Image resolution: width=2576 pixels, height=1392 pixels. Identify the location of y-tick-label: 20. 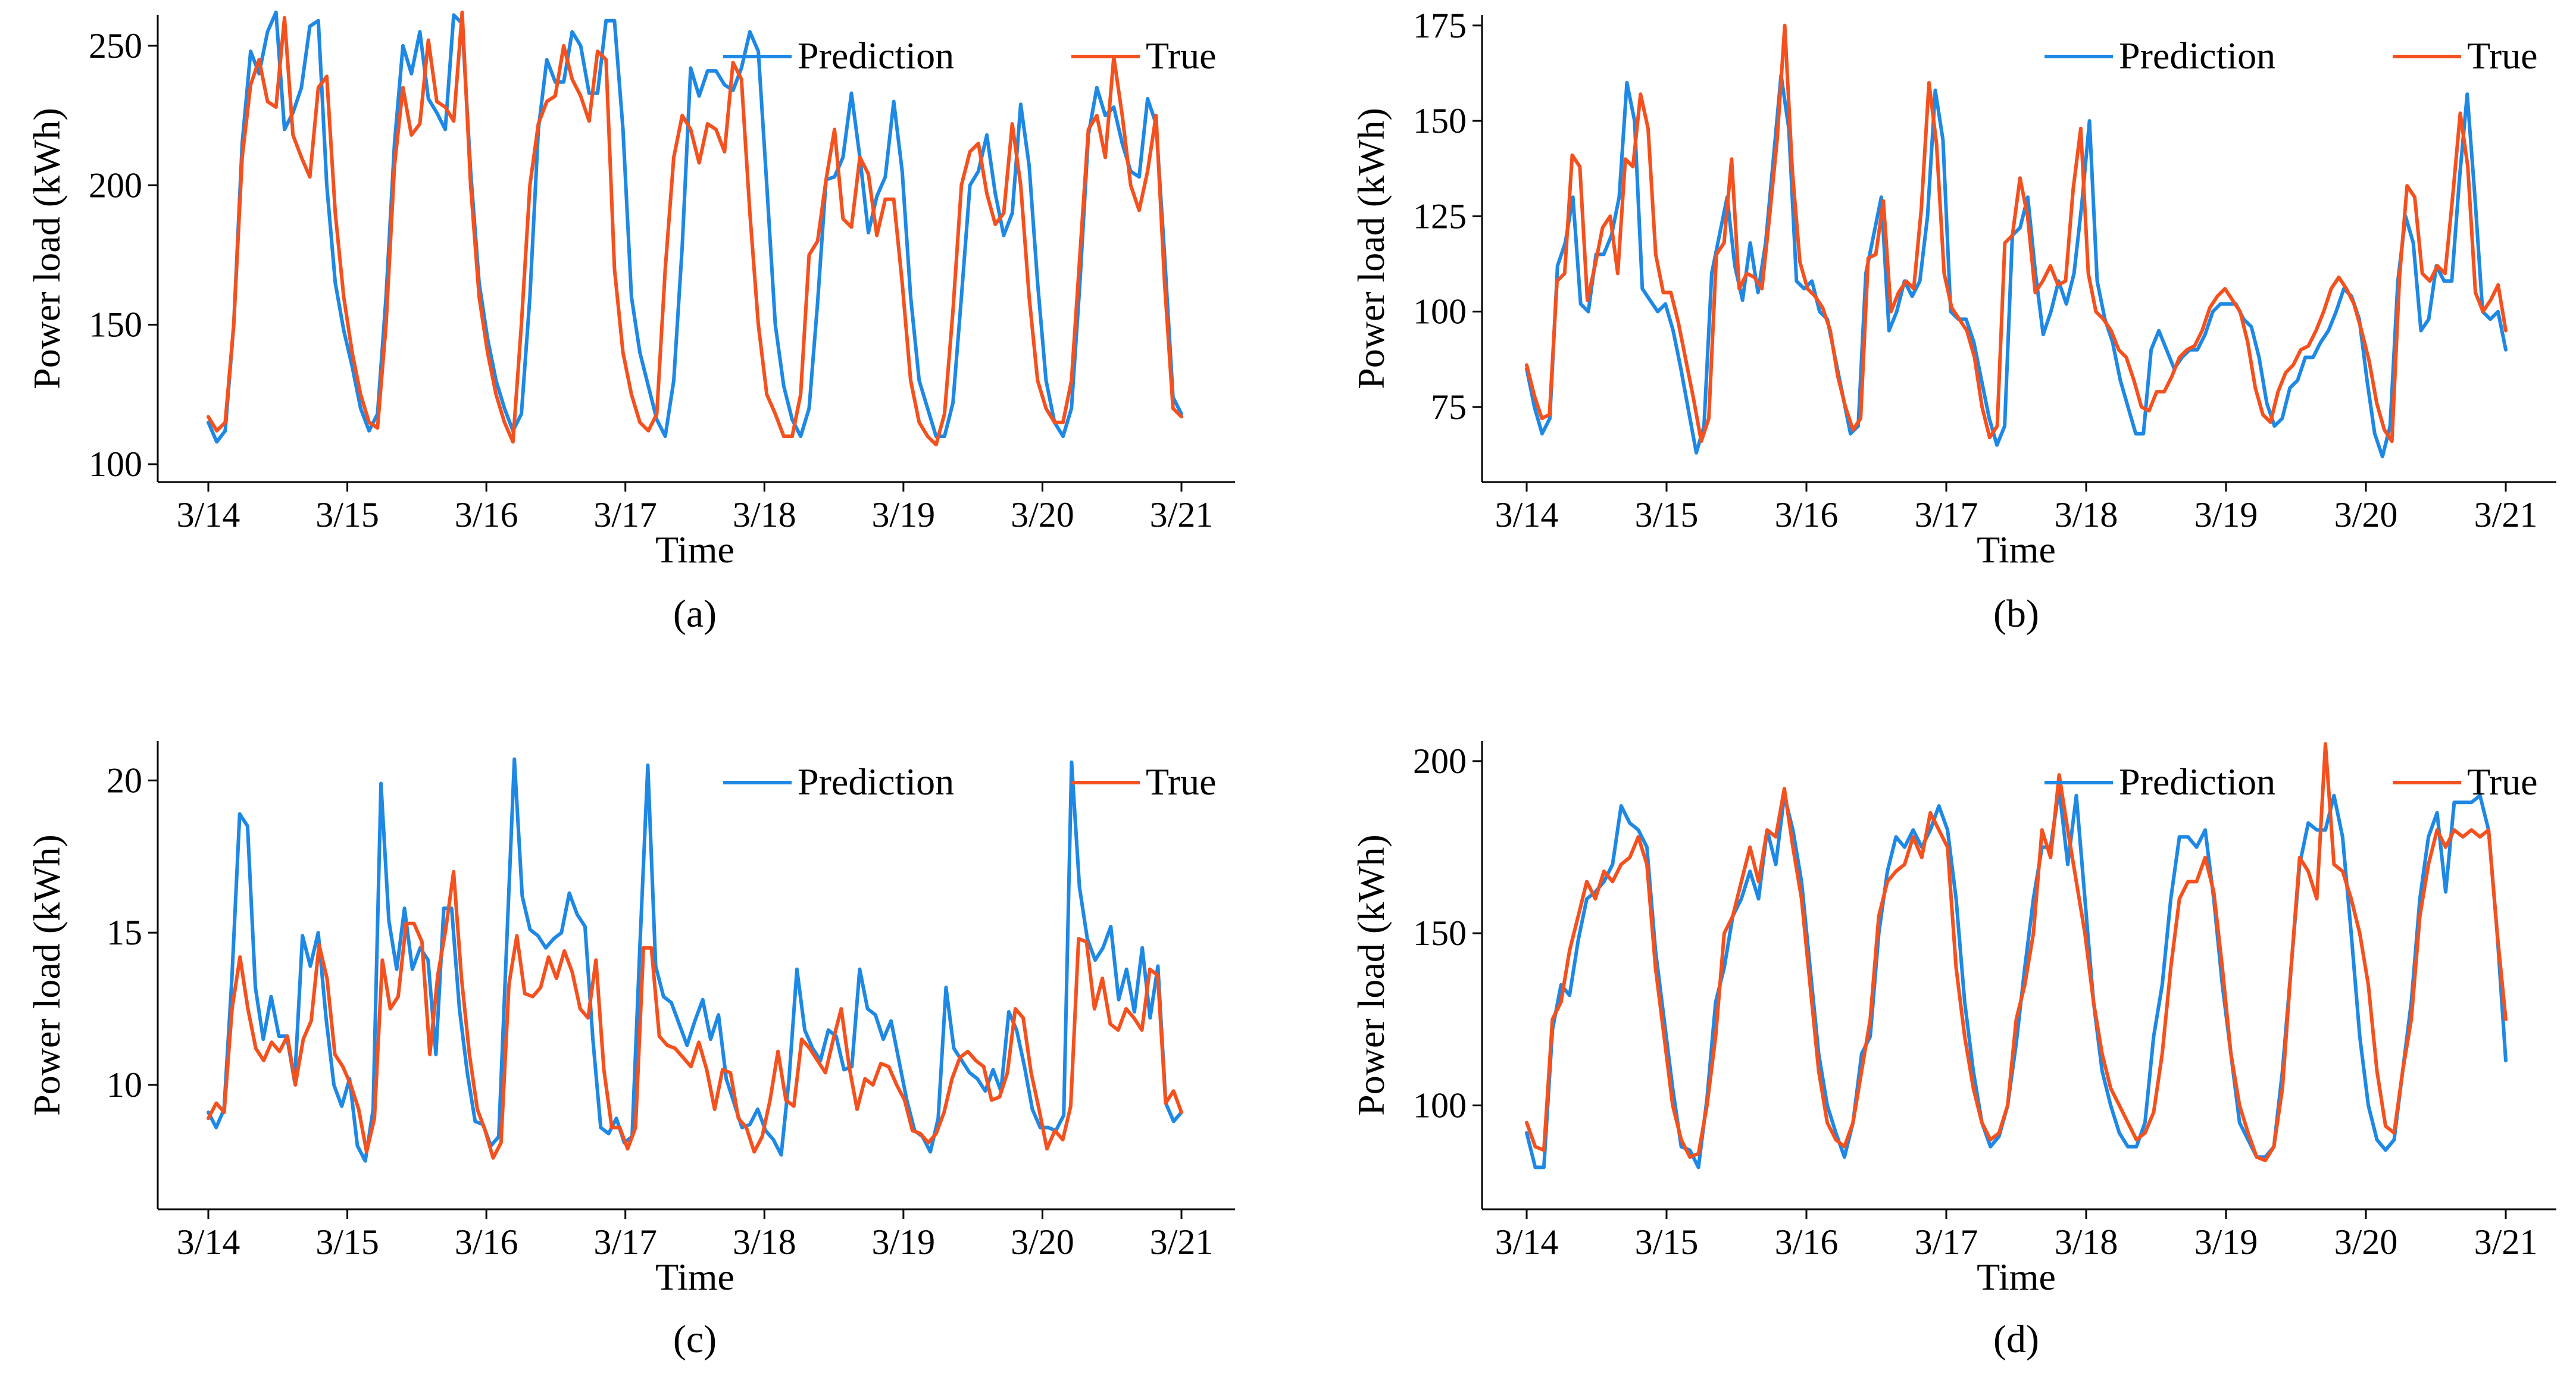
(124, 780).